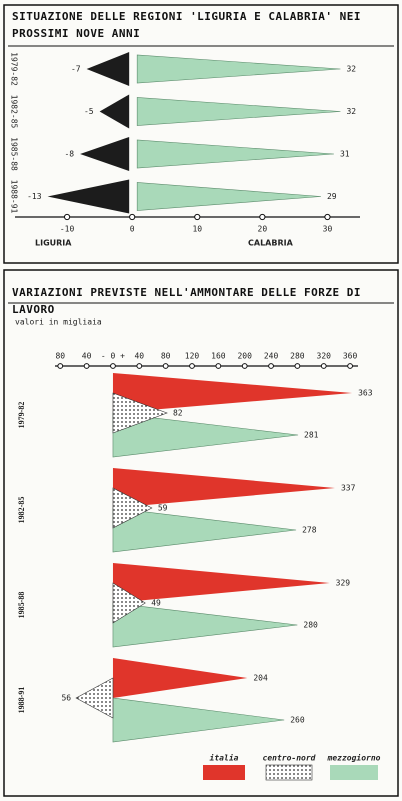  Describe the element at coordinates (297, 356) in the screenshot. I see `x-tick-label: 280` at that location.